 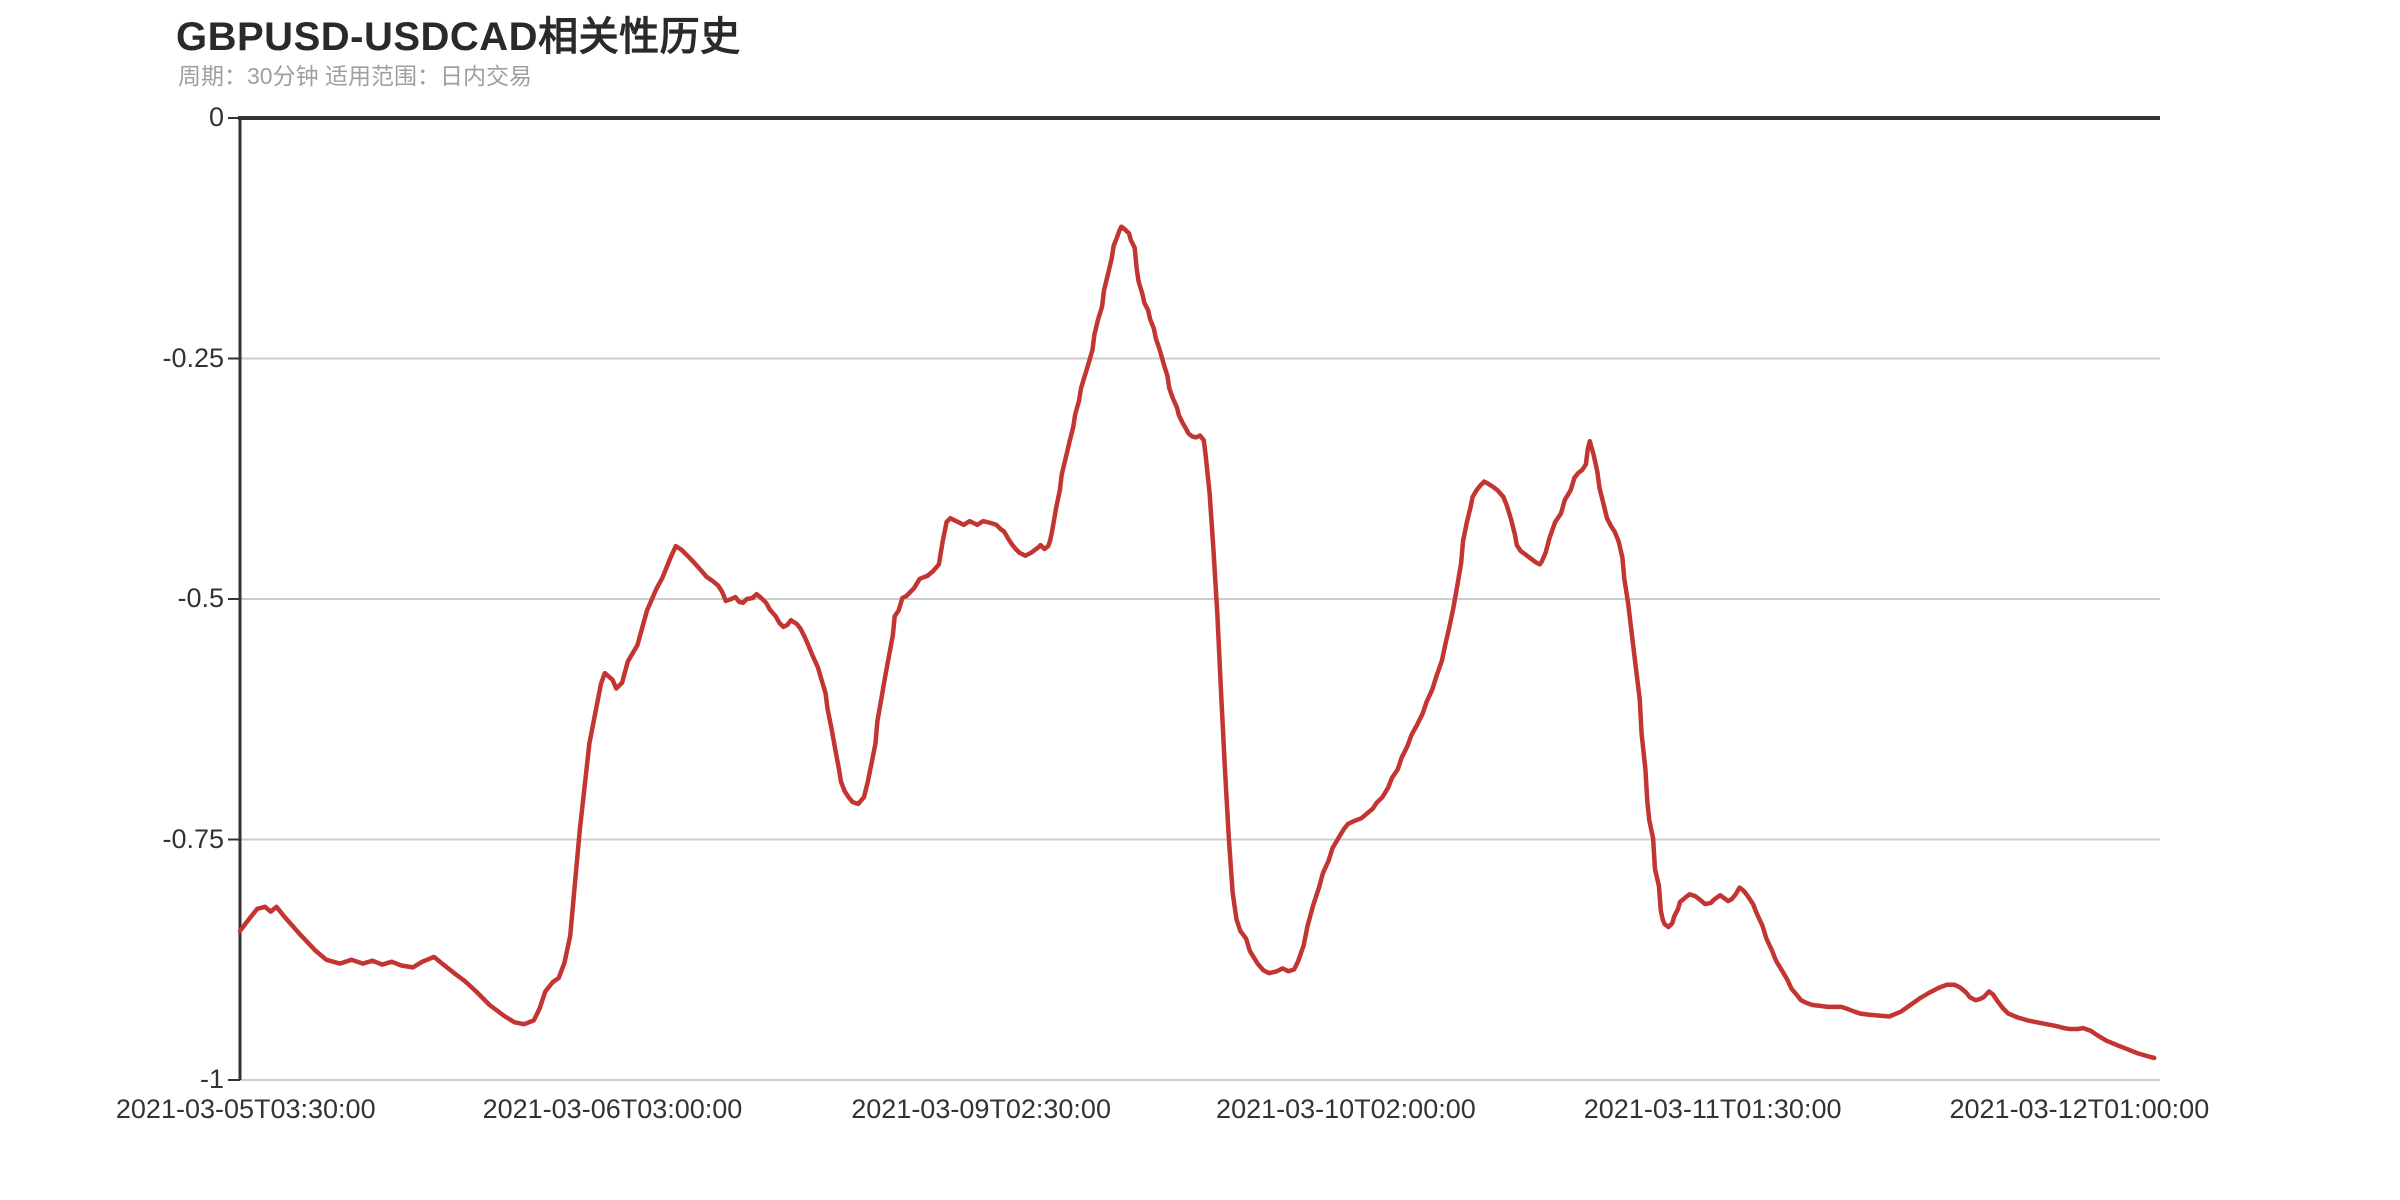 I want to click on x-axis-label: 2021-03-06T03:00:00, so click(x=612, y=1109).